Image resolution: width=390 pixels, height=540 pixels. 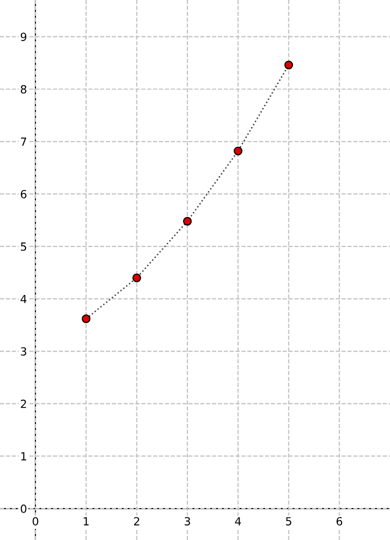 I want to click on x-tick-label: 5, so click(x=289, y=521).